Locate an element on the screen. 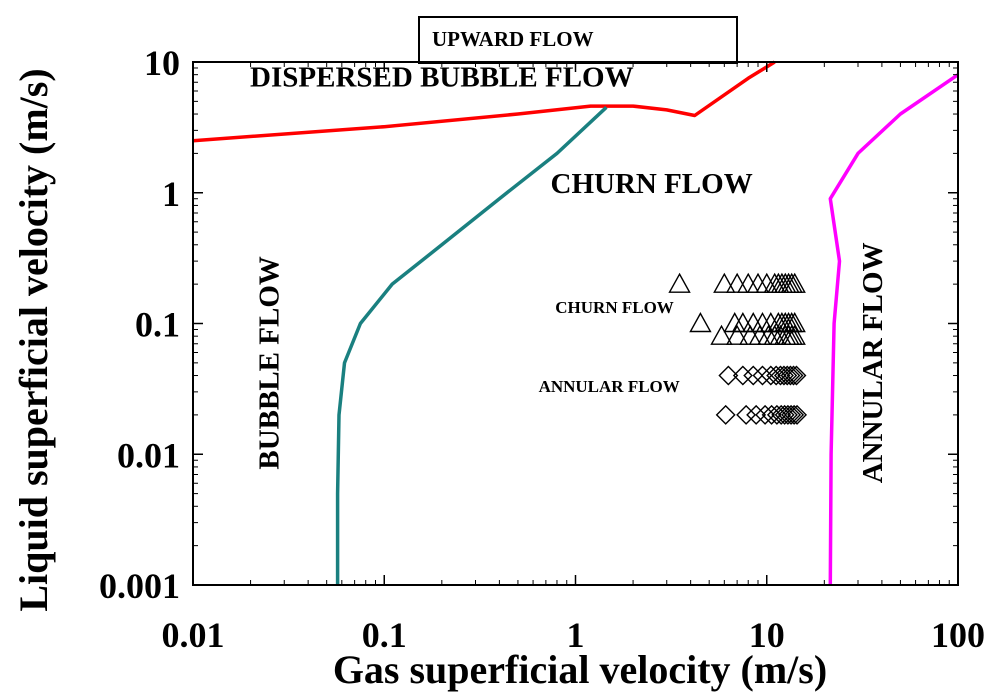  y-tick-label-3: 1 is located at coordinates (171, 194).